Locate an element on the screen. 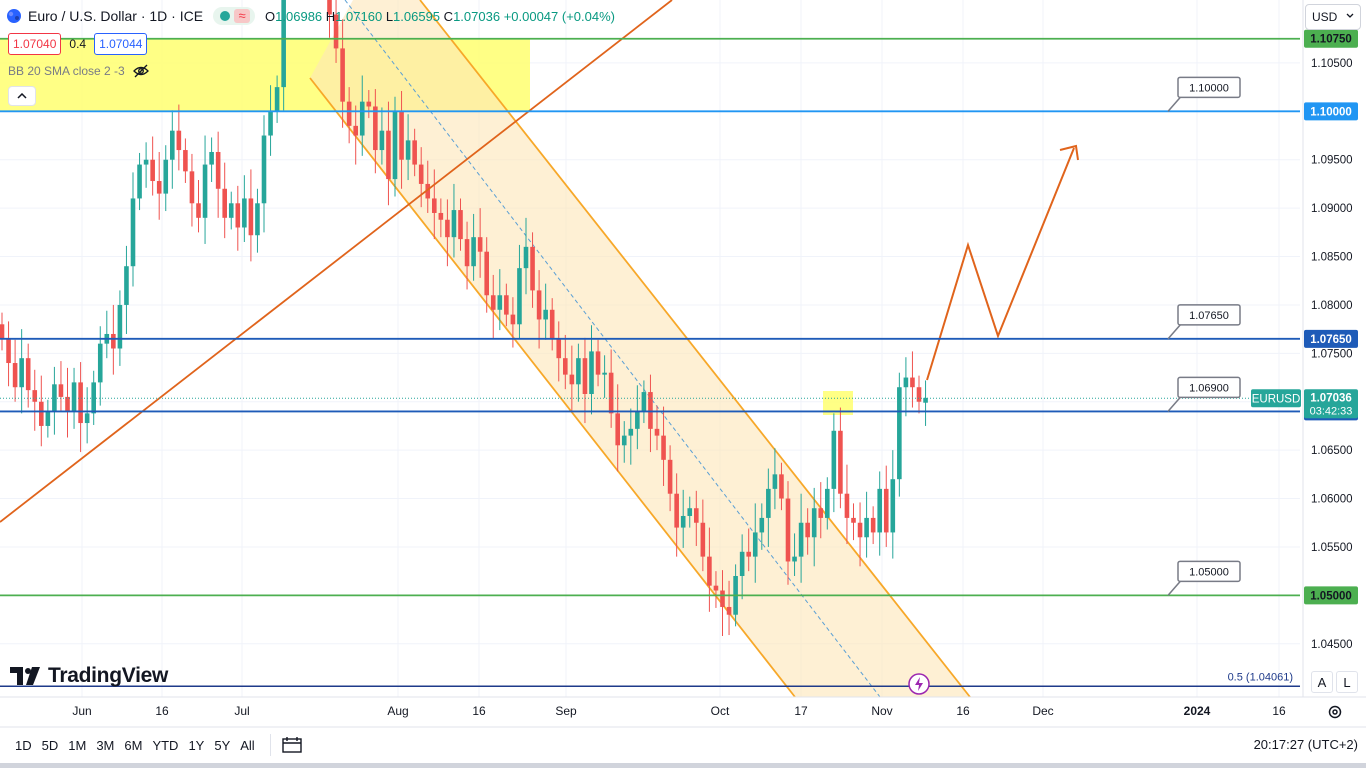 The height and width of the screenshot is (768, 1366). timeframe-6m: 6M is located at coordinates (133, 745).